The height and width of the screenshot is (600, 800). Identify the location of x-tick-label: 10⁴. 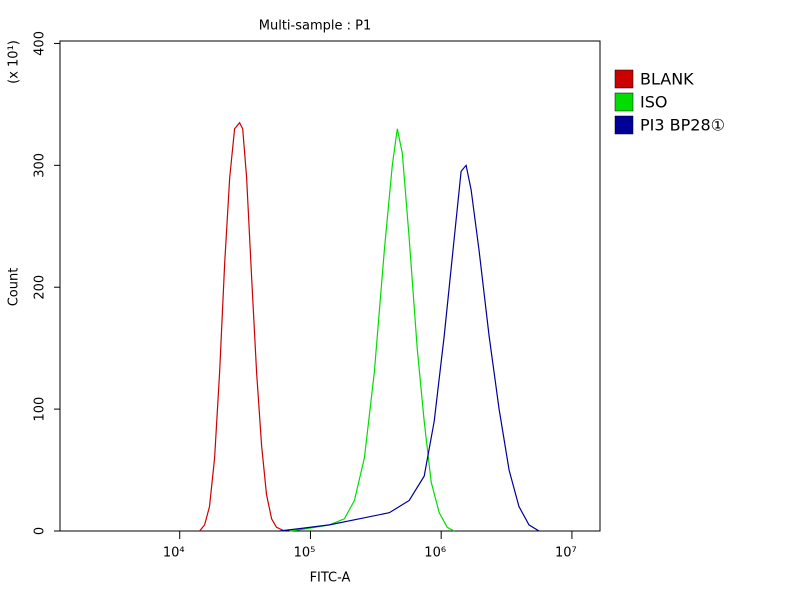
(174, 553).